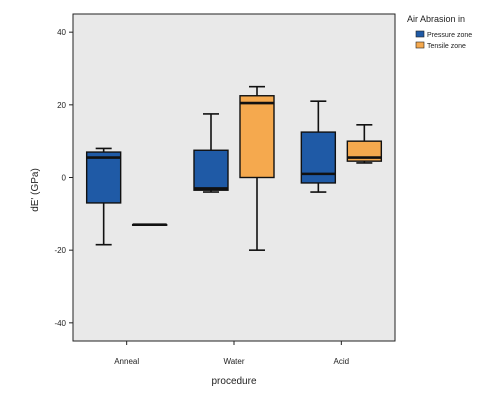  I want to click on box-pressure-zone-water, so click(211, 153).